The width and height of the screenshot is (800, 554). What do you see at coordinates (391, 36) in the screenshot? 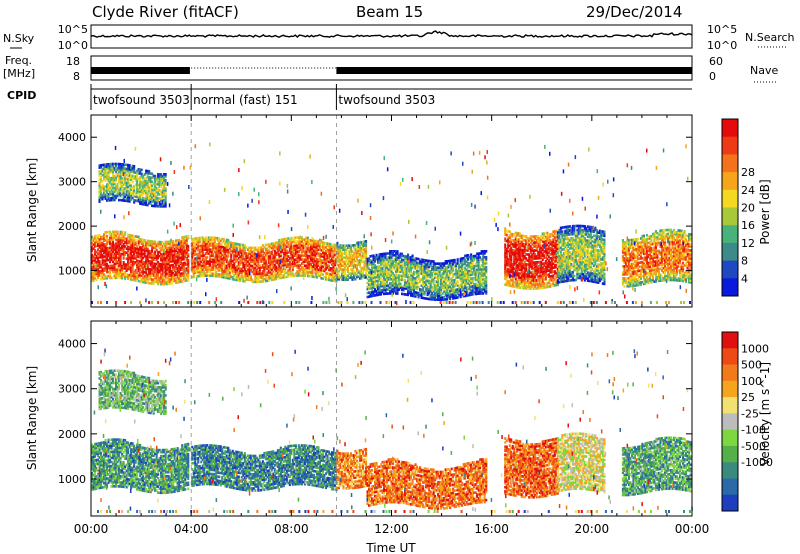
I see `noise-panel` at bounding box center [391, 36].